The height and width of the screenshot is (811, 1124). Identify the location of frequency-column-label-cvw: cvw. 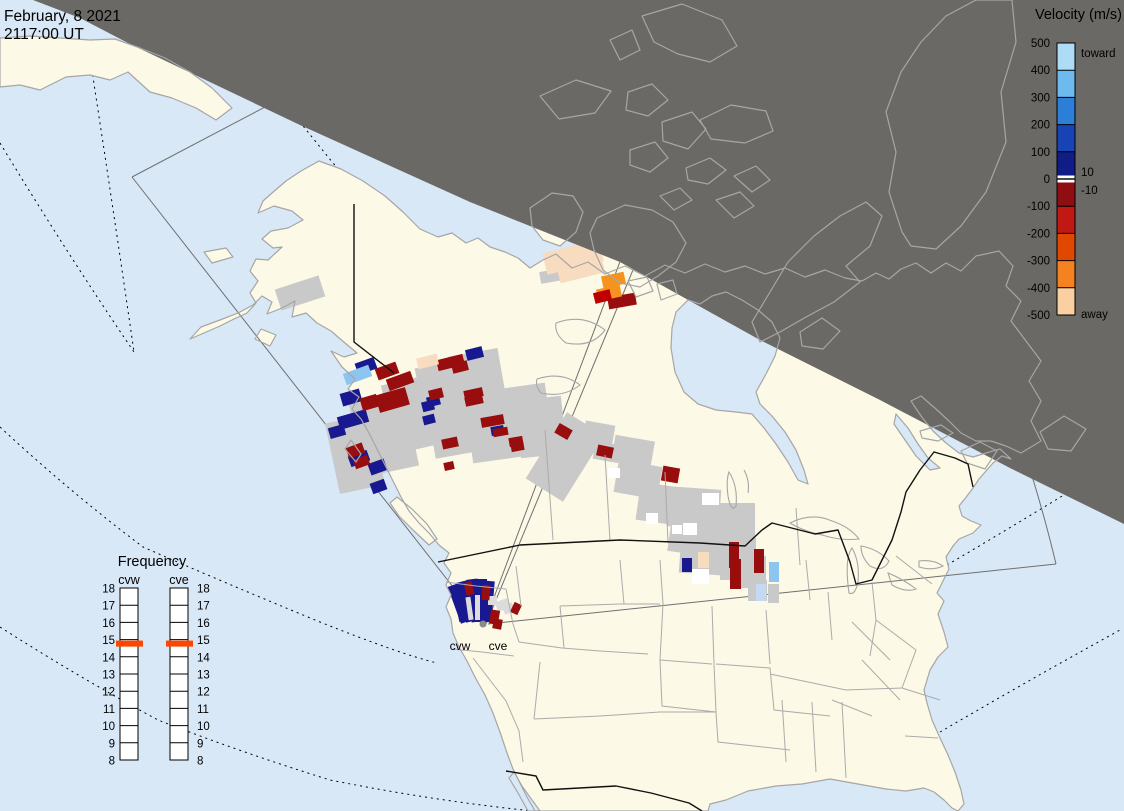
(129, 580).